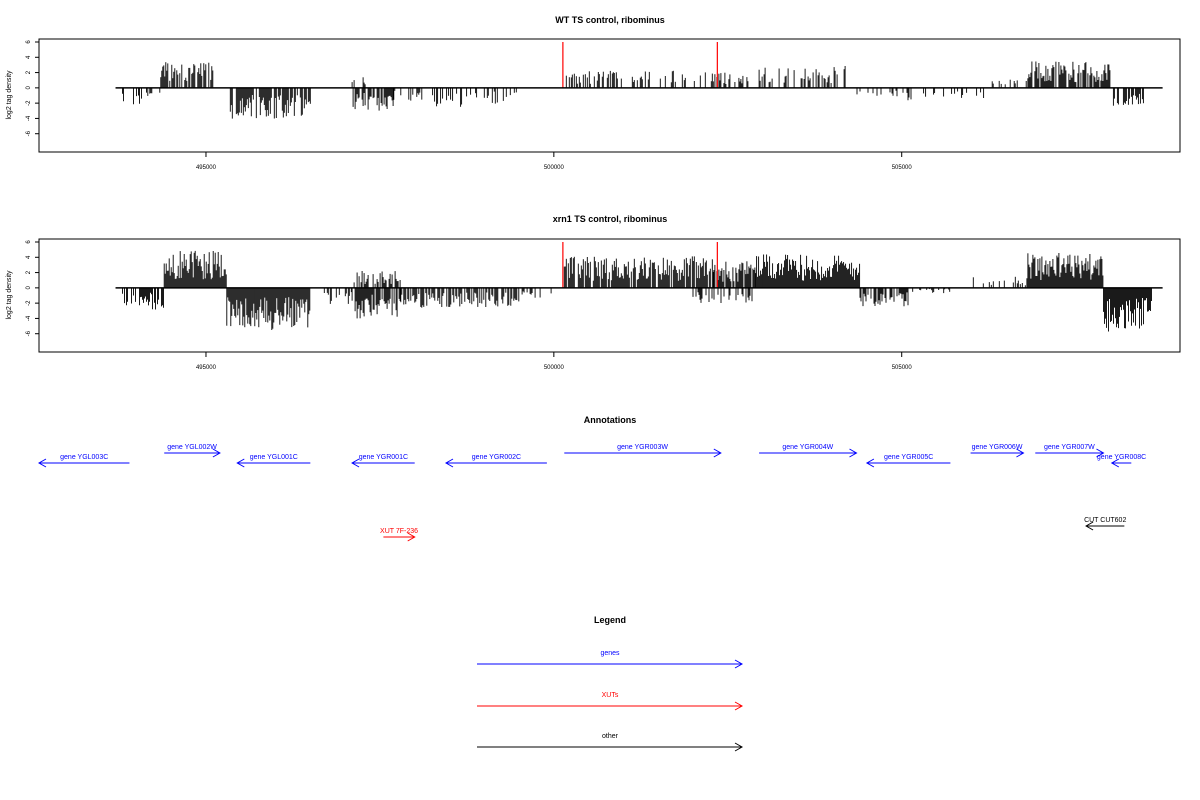  I want to click on annotations-title: Annotations, so click(610, 420).